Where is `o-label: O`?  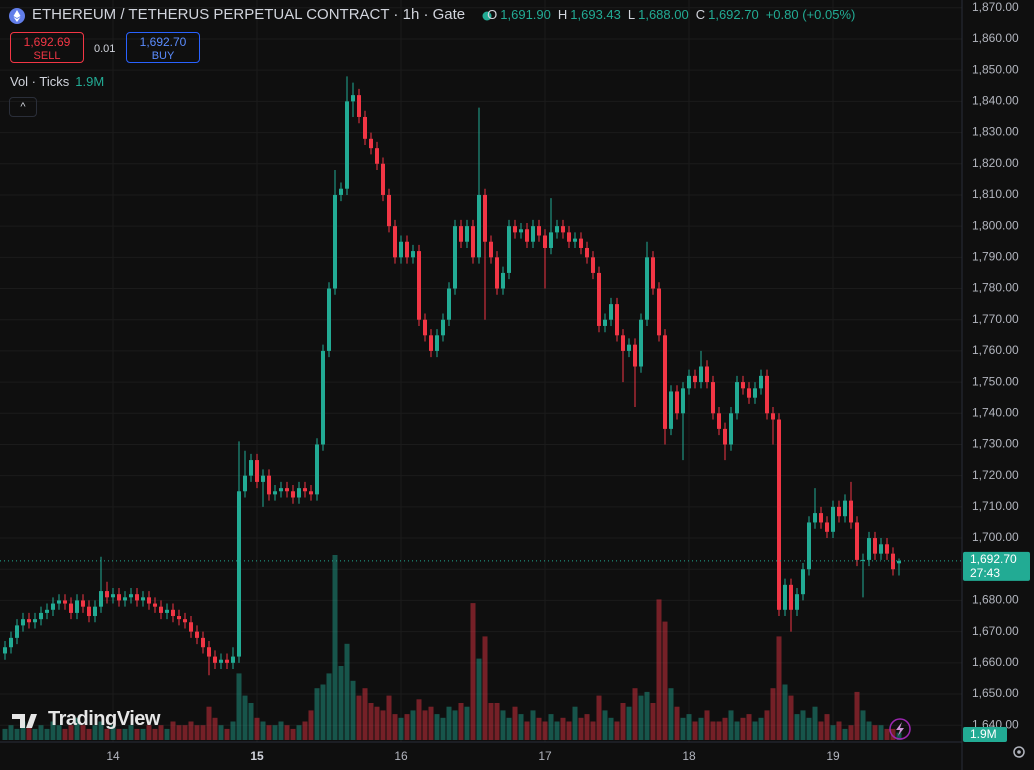 o-label: O is located at coordinates (492, 14).